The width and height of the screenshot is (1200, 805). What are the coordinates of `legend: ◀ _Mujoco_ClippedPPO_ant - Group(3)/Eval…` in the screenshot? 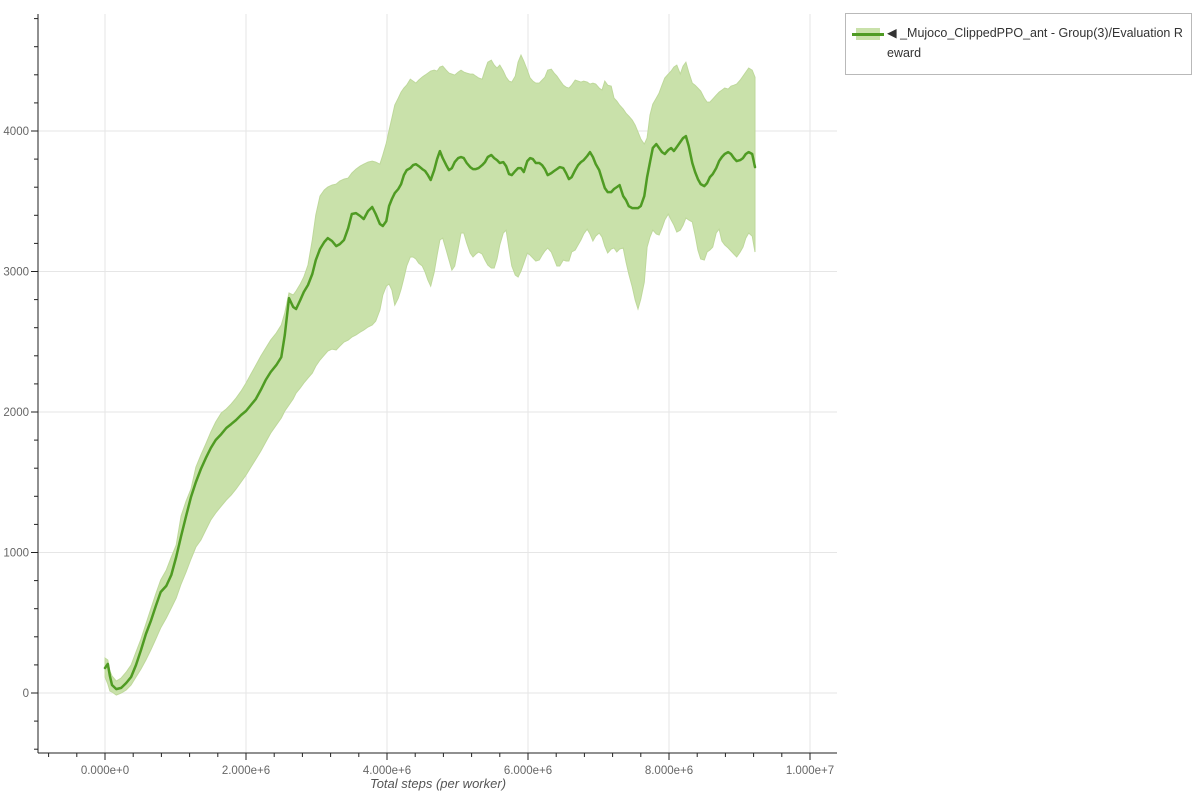 It's located at (1018, 44).